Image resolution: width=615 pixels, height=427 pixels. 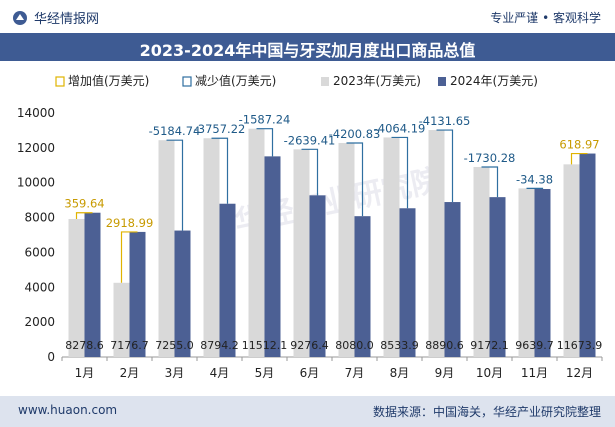 I want to click on value-label-2024: 9639.7, so click(x=534, y=345).